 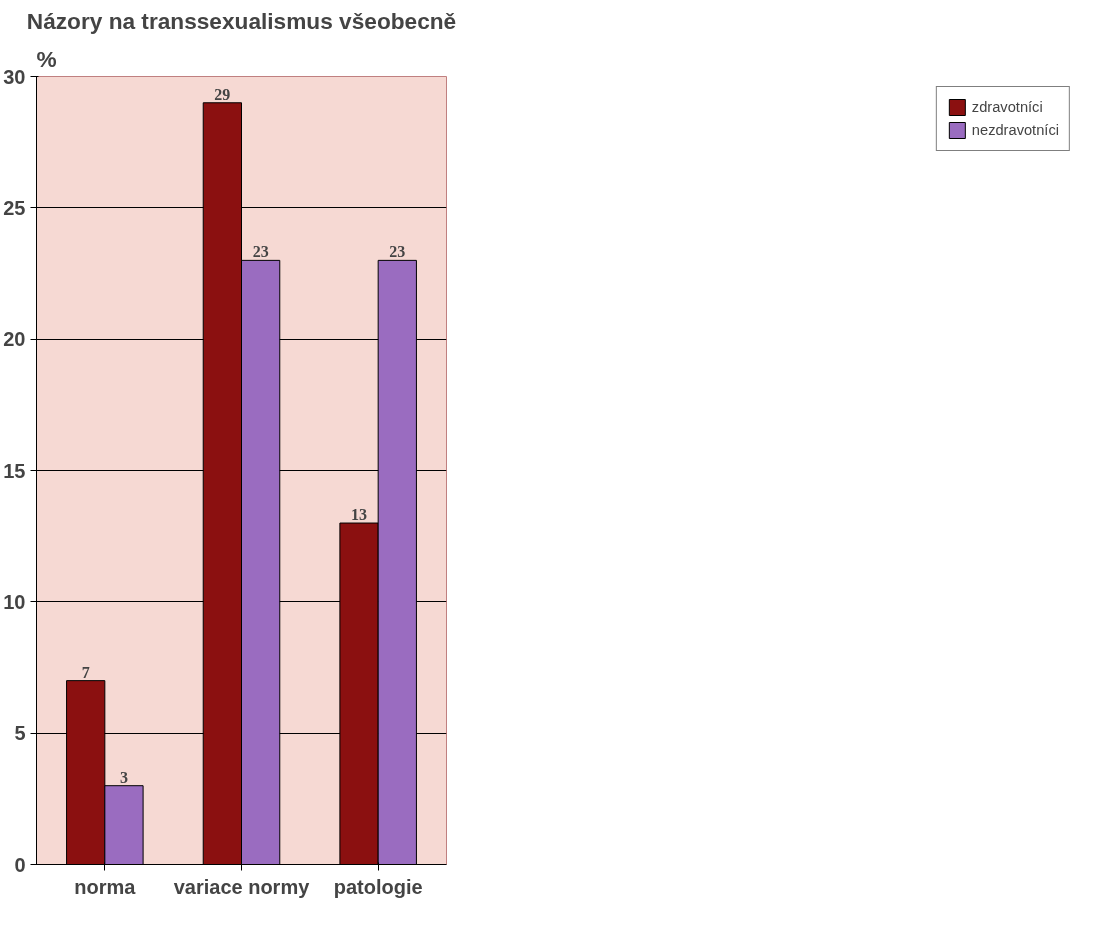 I want to click on data-label: 3, so click(x=123, y=777).